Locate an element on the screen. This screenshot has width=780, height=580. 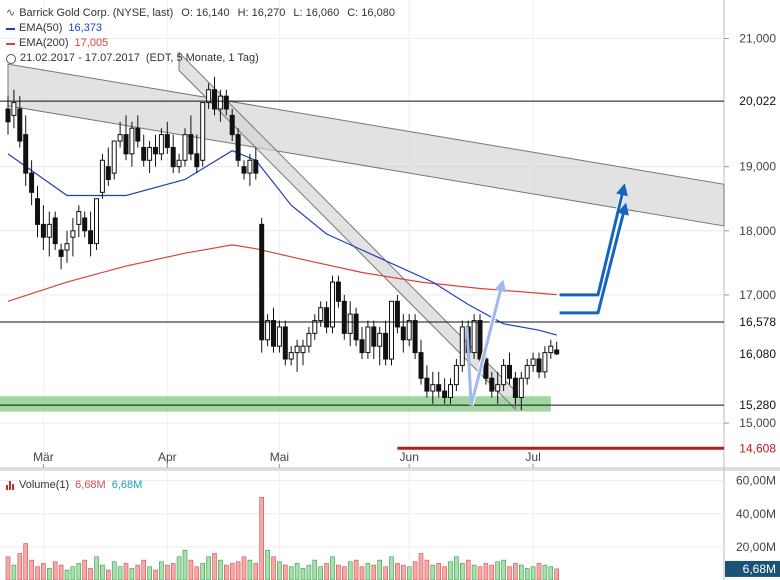
x-tick-label: Jul is located at coordinates (532, 457).